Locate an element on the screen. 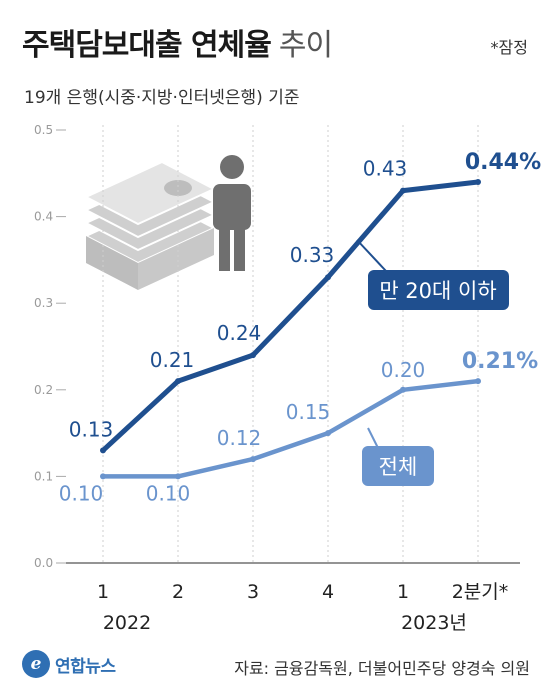  data-label: 0.24 is located at coordinates (239, 333).